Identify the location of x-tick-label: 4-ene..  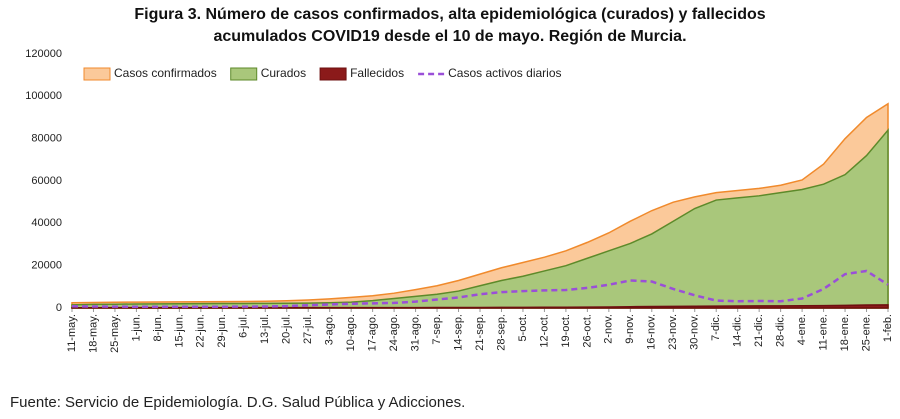
(802, 329).